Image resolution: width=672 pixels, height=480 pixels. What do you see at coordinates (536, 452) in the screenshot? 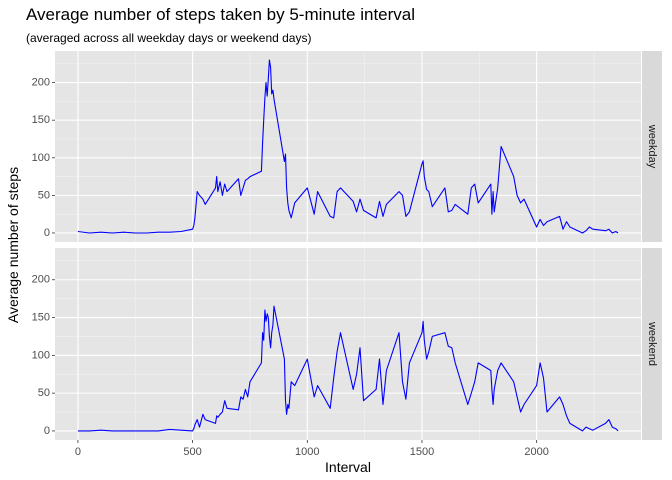
I see `x-tick-label: 2000` at bounding box center [536, 452].